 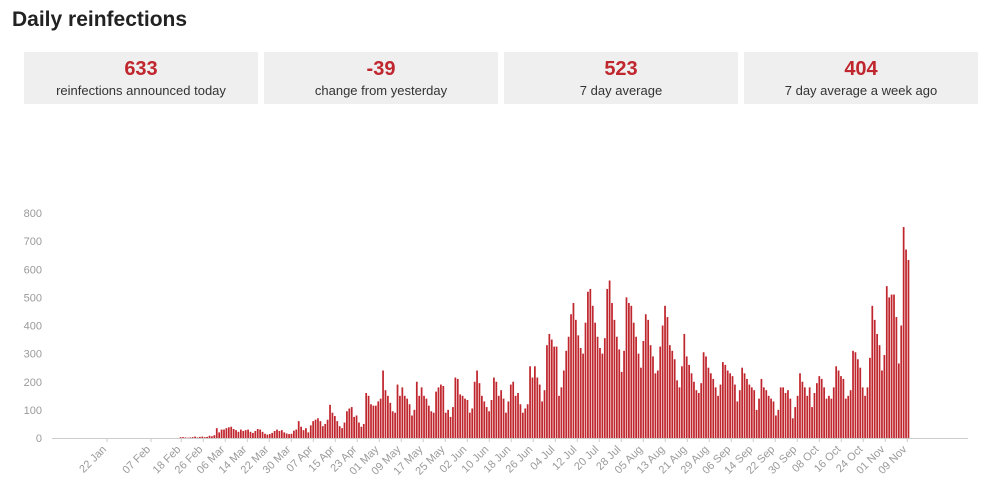 What do you see at coordinates (33, 242) in the screenshot?
I see `y-tick-label: 700` at bounding box center [33, 242].